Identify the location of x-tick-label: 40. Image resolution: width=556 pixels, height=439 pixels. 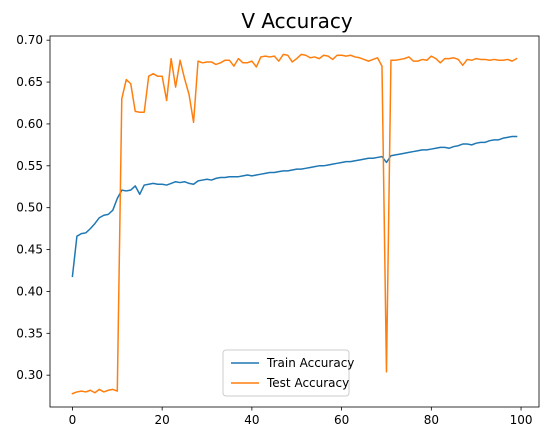
(251, 420).